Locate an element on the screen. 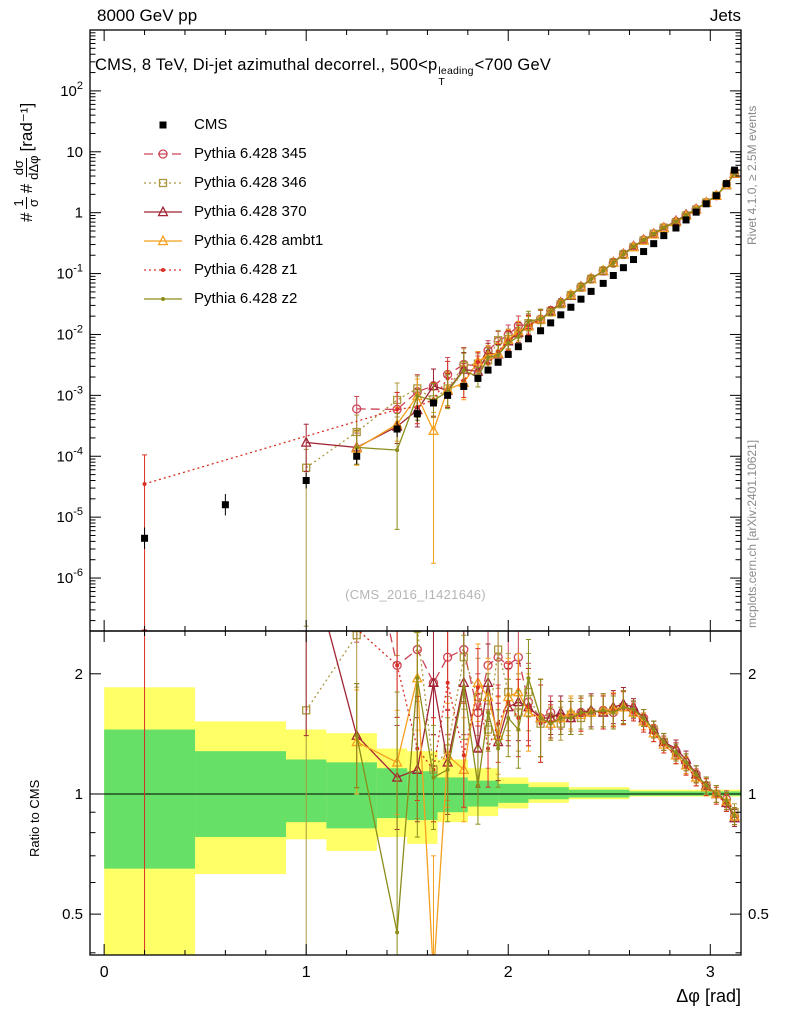 This screenshot has width=786, height=1024. svg-text: 10 is located at coordinates (74, 152).